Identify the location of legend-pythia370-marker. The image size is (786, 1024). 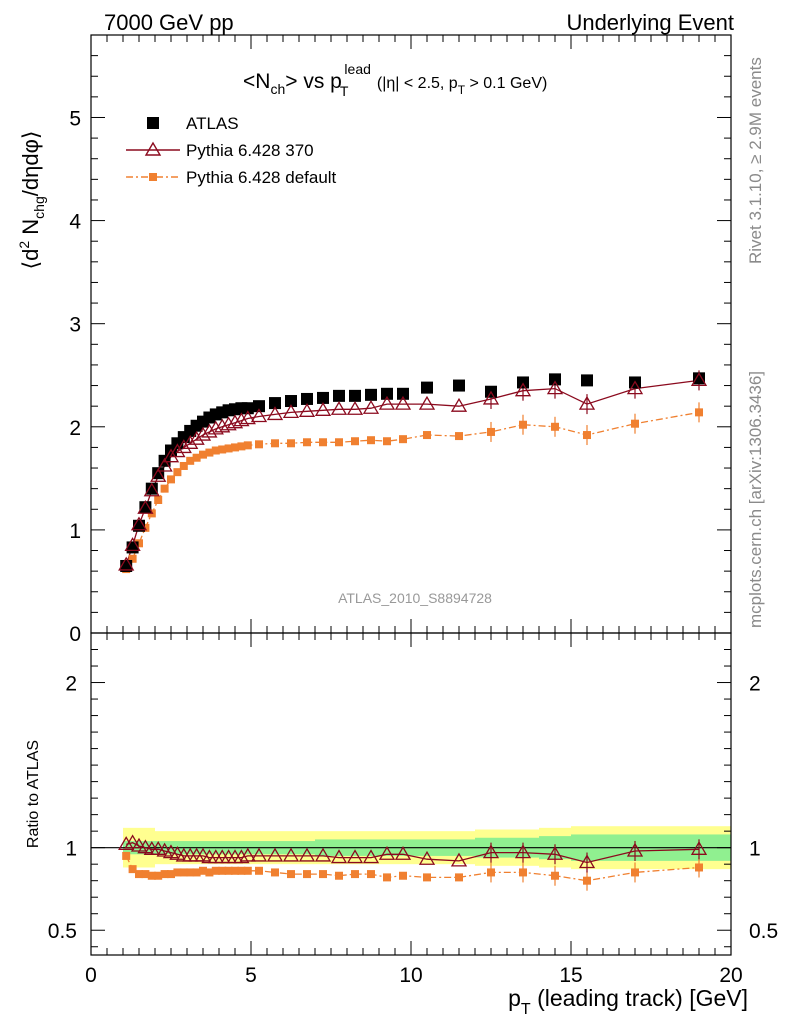
(153, 148).